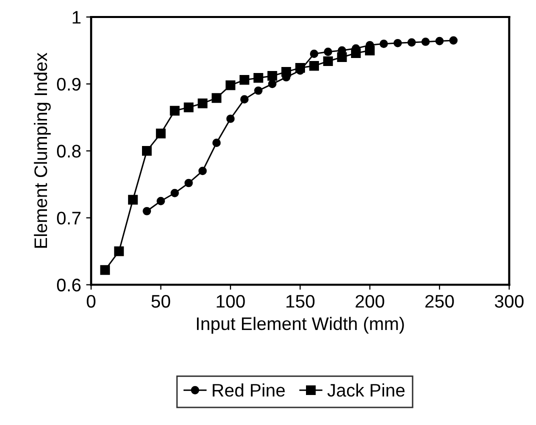  What do you see at coordinates (370, 301) in the screenshot?
I see `x-tick-label: 200` at bounding box center [370, 301].